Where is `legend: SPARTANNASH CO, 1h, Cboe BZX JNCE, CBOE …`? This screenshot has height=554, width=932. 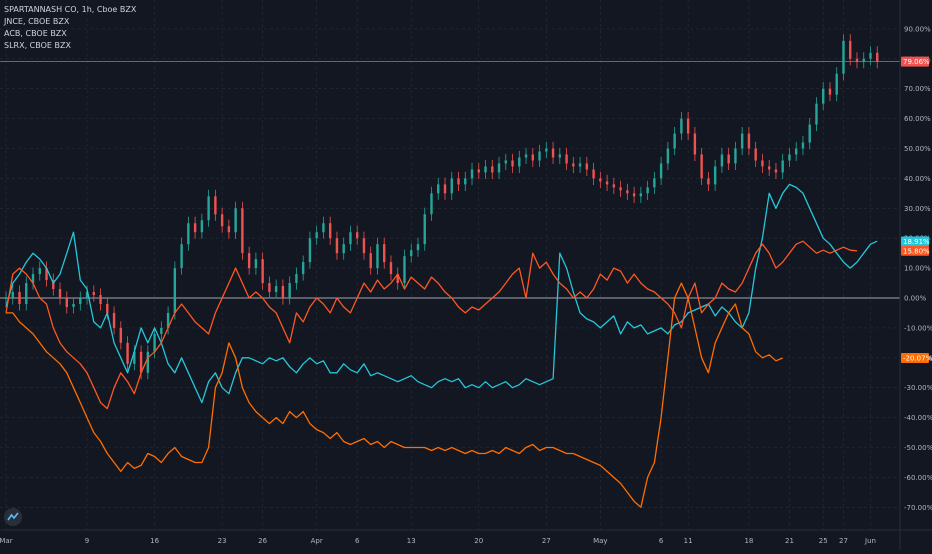 legend: SPARTANNASH CO, 1h, Cboe BZX JNCE, CBOE … is located at coordinates (70, 28).